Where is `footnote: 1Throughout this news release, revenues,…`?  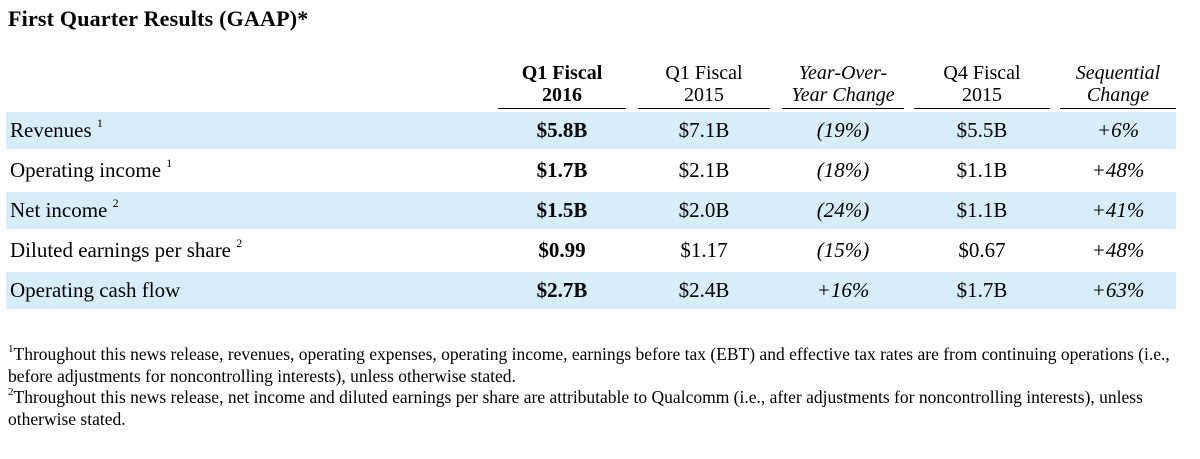 footnote: 1Throughout this news release, revenues,… is located at coordinates (589, 364).